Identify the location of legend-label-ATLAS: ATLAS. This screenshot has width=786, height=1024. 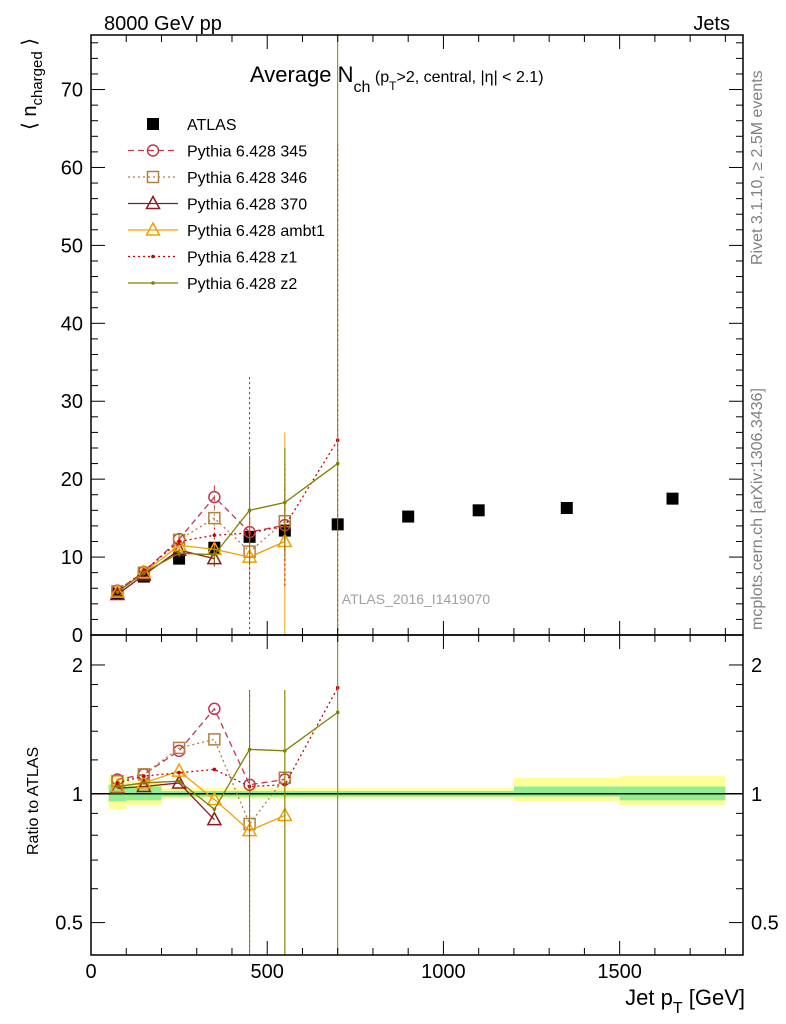
(212, 125).